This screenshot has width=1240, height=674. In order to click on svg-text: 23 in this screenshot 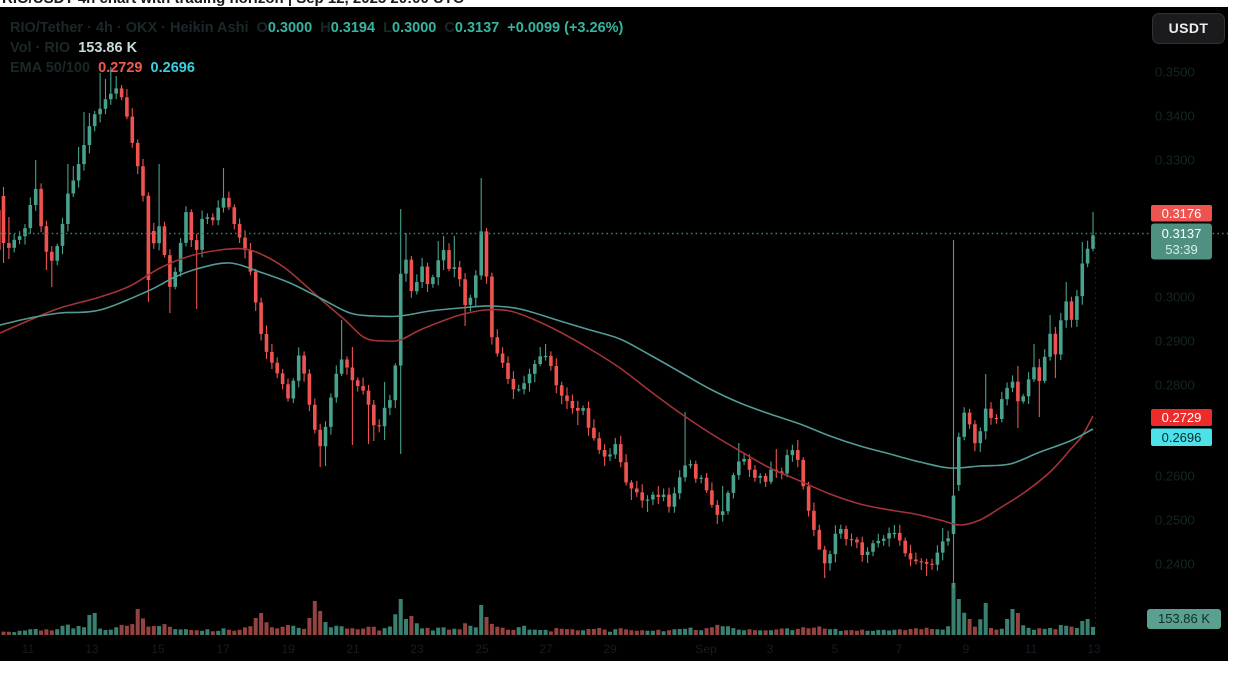, I will do `click(417, 649)`.